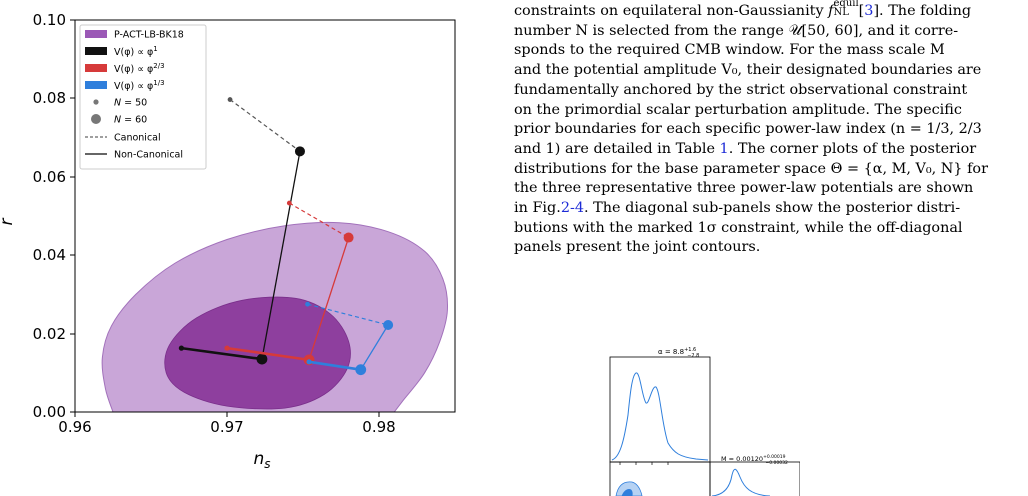  I want to click on point-n50-noncanonical-phi13, so click(309, 362).